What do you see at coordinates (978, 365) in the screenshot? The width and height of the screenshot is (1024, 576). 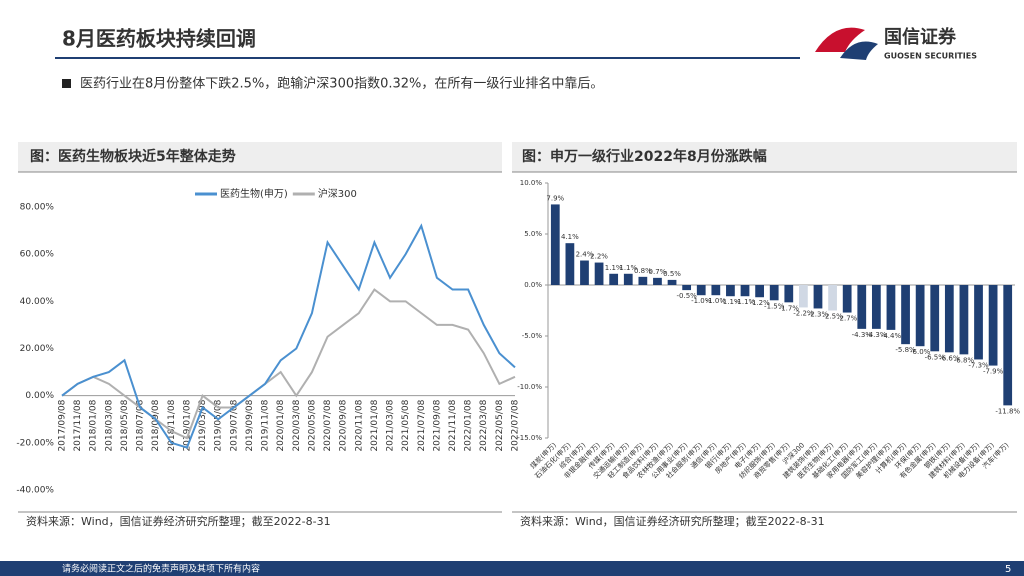 I see `value-label: -7.3%` at bounding box center [978, 365].